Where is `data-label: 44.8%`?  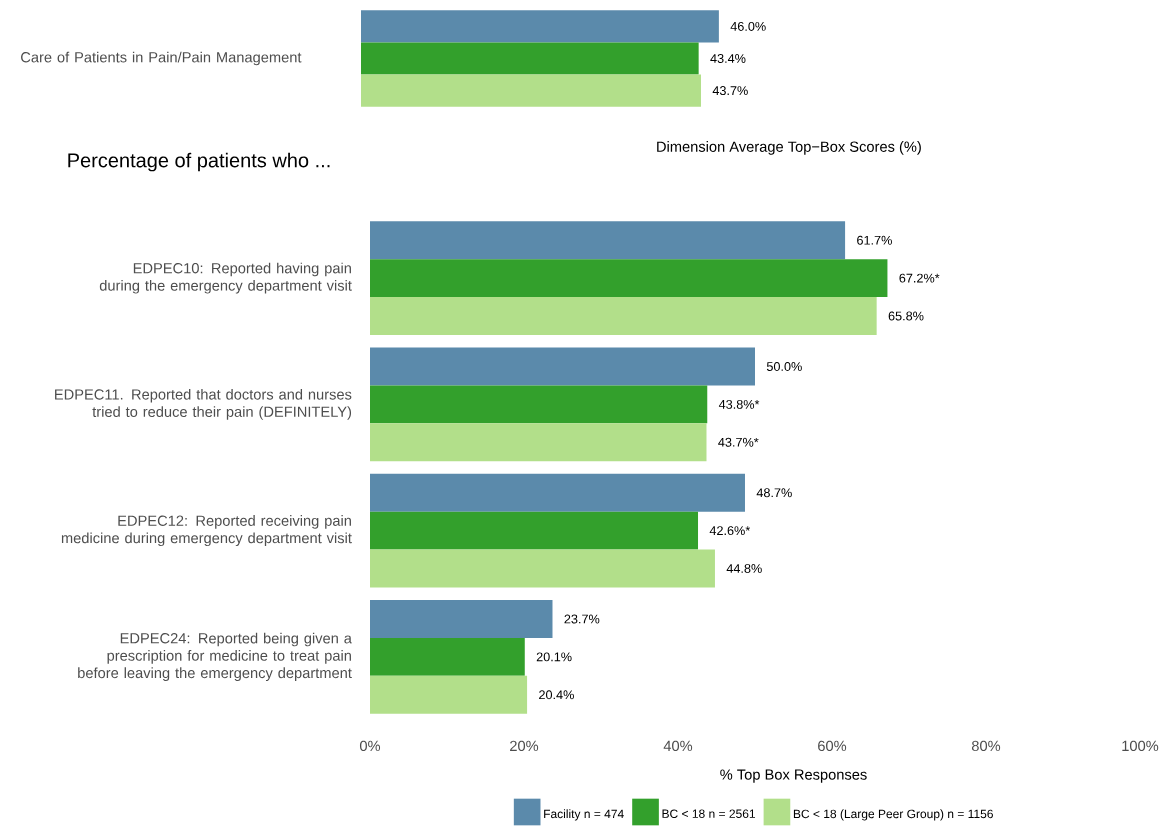
data-label: 44.8% is located at coordinates (744, 568).